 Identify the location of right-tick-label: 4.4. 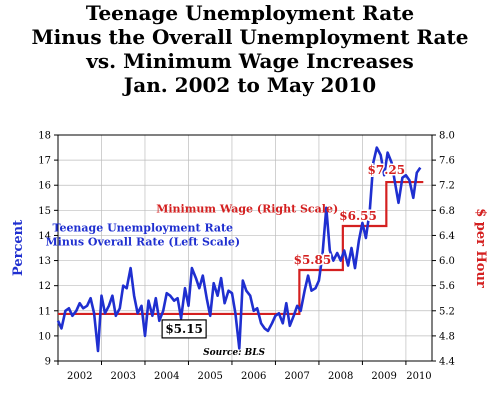
(447, 362).